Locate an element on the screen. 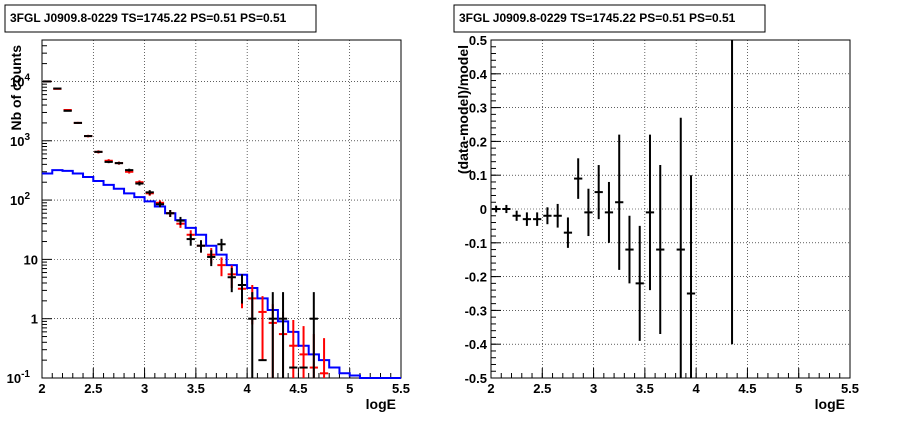  y-tick-label: 0.4 is located at coordinates (478, 74).